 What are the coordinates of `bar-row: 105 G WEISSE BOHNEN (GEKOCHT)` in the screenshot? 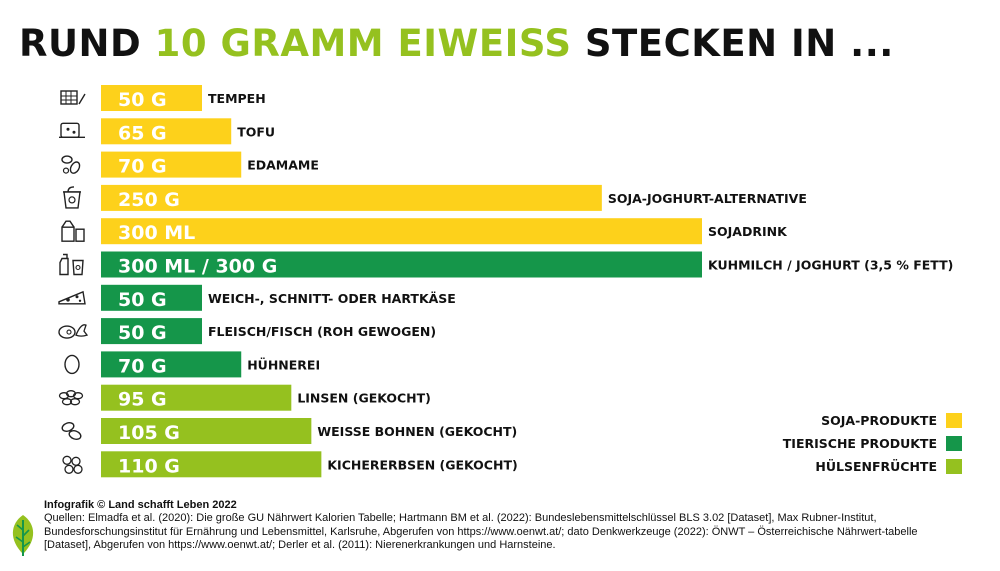 It's located at (309, 431).